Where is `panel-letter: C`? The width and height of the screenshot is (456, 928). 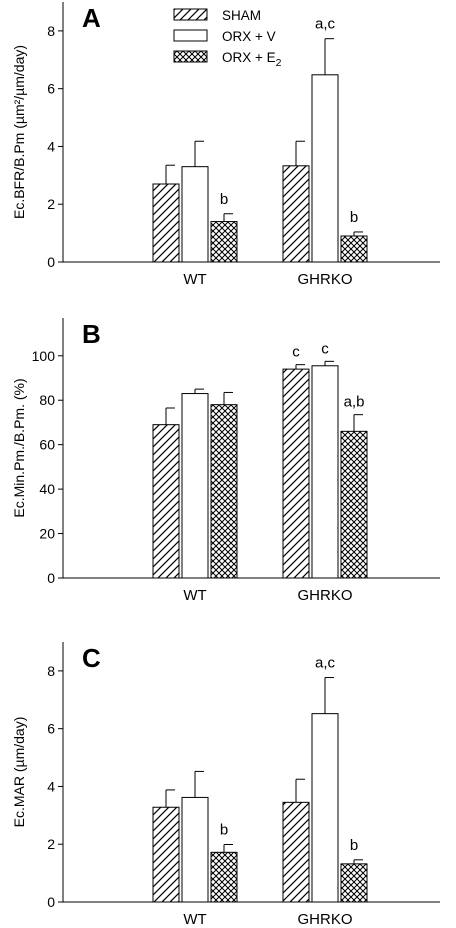
panel-letter: C is located at coordinates (91, 658).